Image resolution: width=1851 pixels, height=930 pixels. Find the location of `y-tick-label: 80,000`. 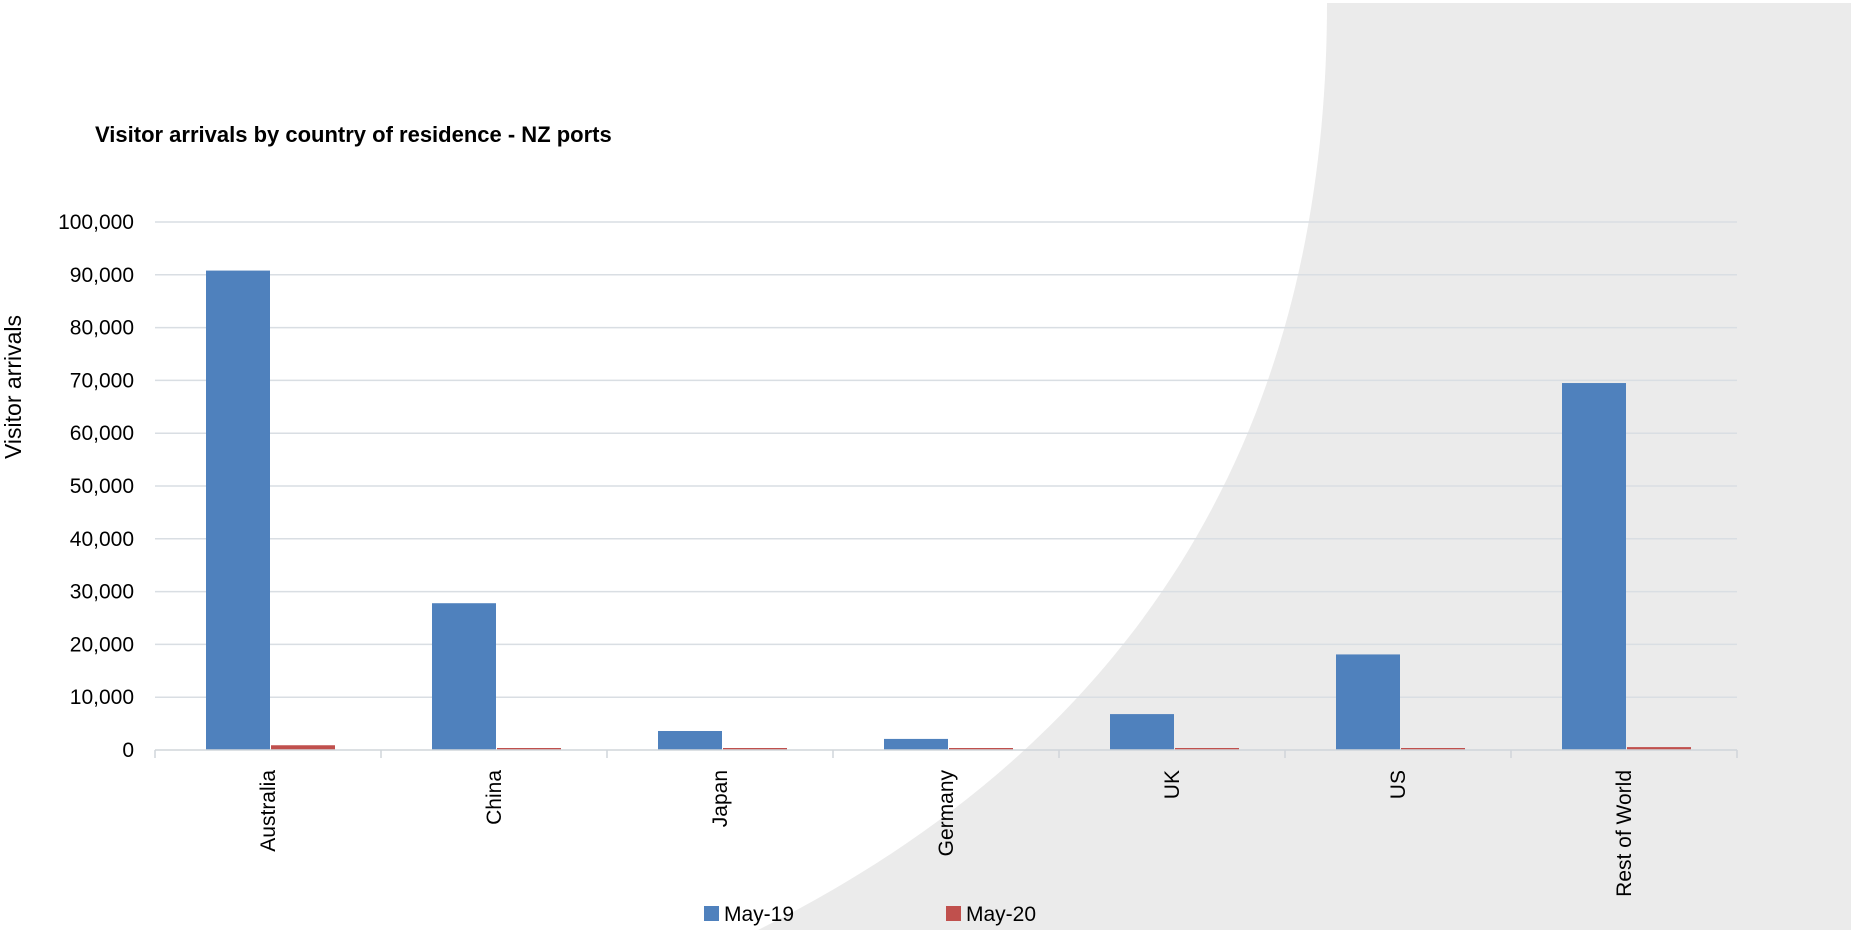

y-tick-label: 80,000 is located at coordinates (102, 328).